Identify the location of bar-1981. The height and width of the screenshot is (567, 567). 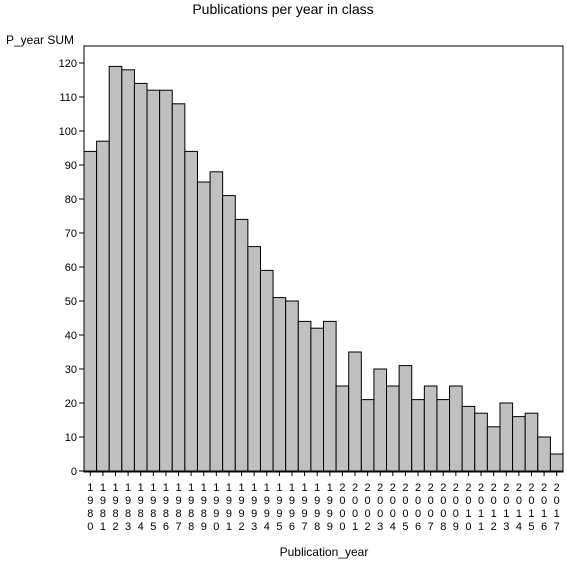
(103, 306).